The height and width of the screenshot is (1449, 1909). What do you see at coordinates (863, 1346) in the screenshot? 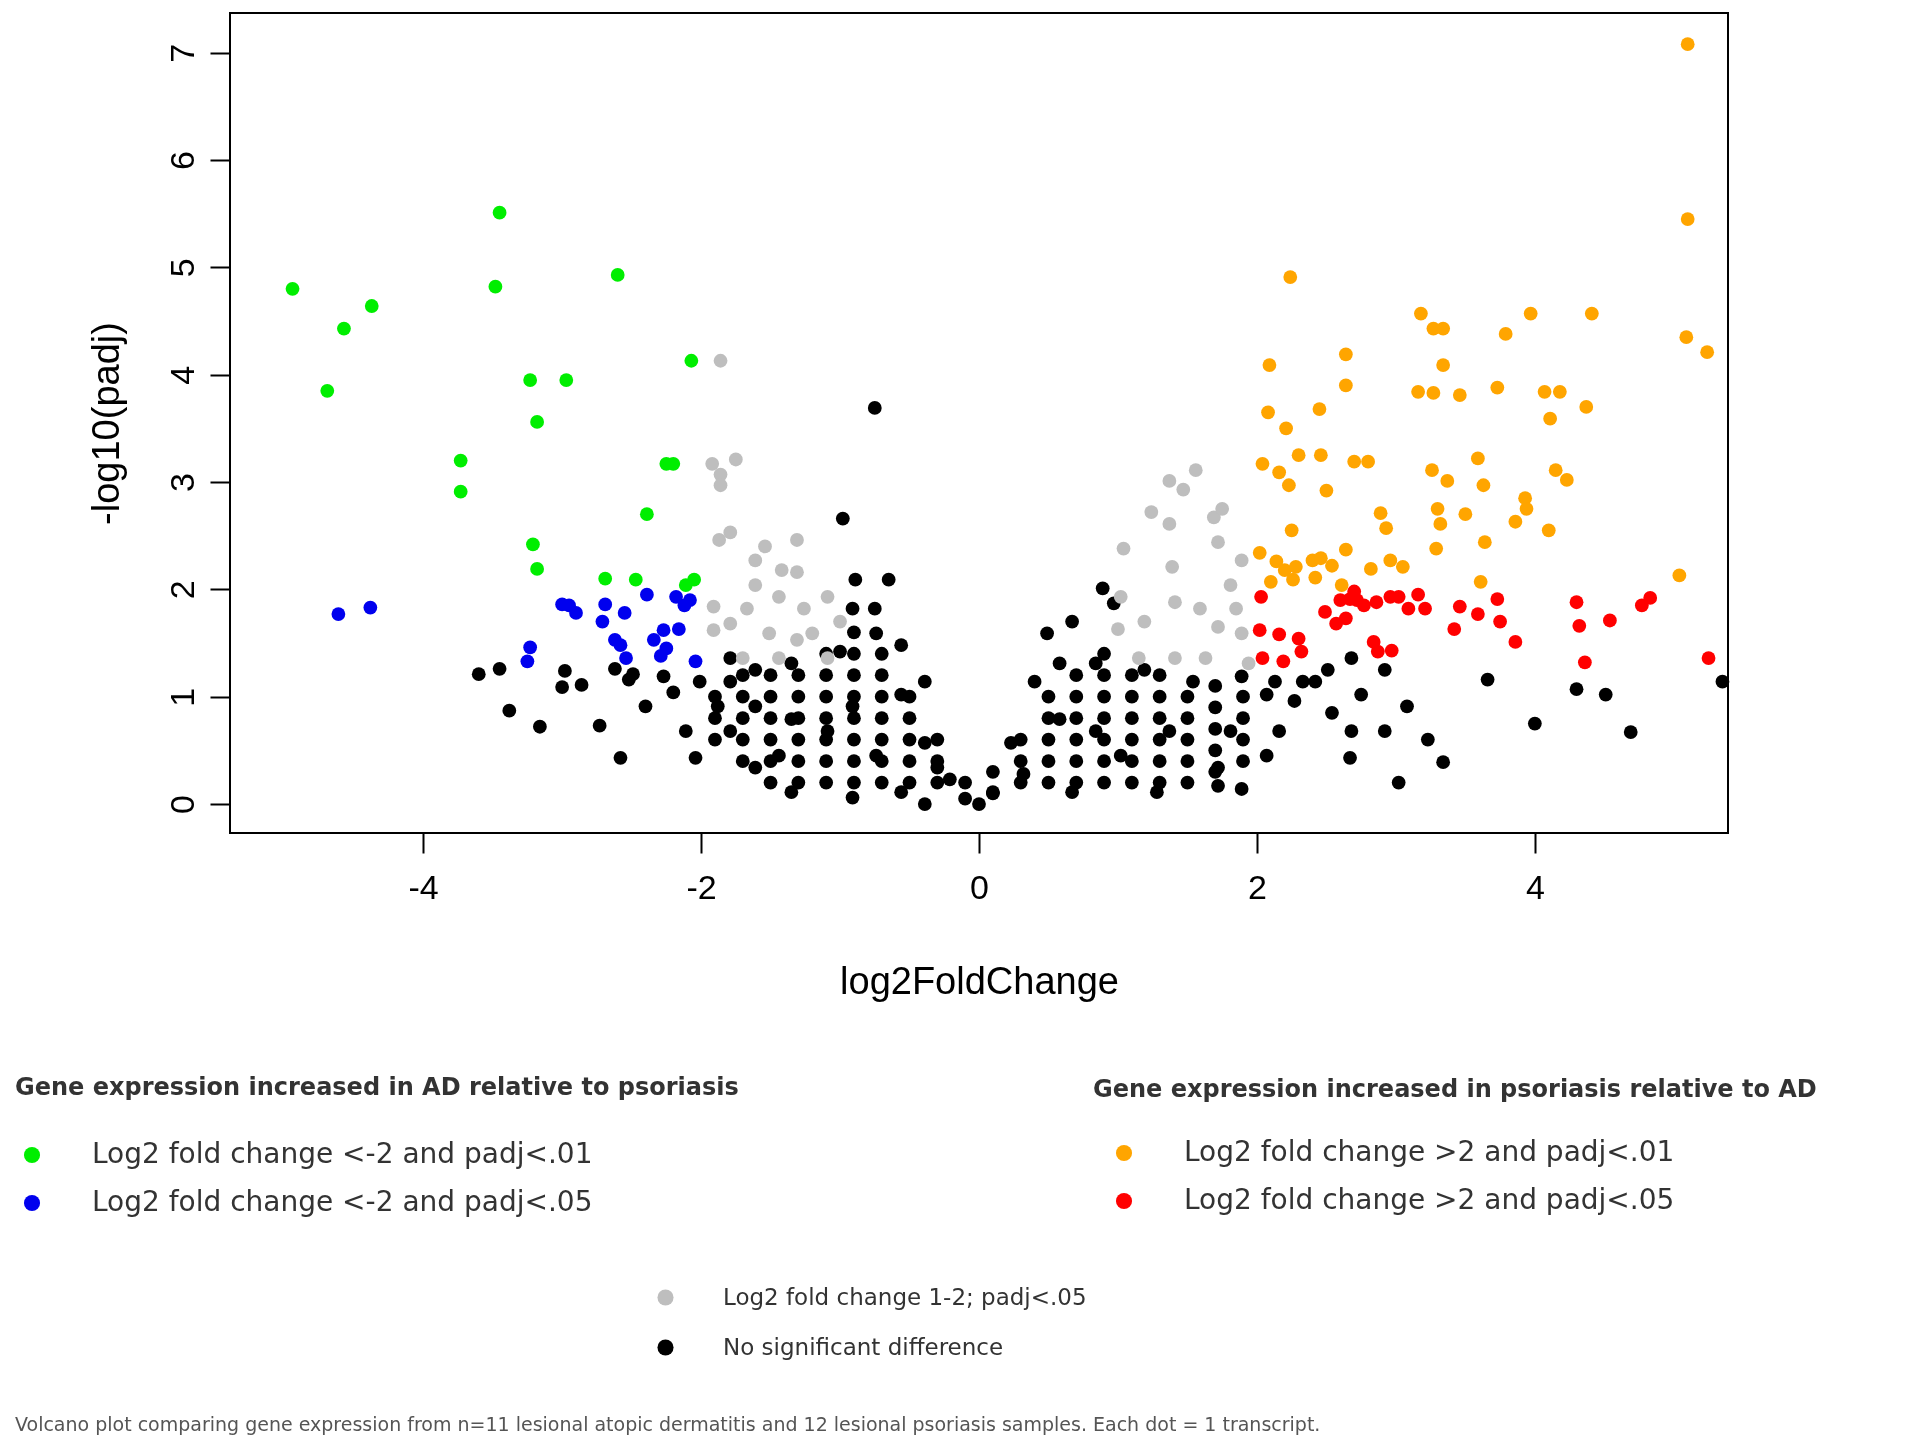
I see `legend-label: No significant difference` at bounding box center [863, 1346].